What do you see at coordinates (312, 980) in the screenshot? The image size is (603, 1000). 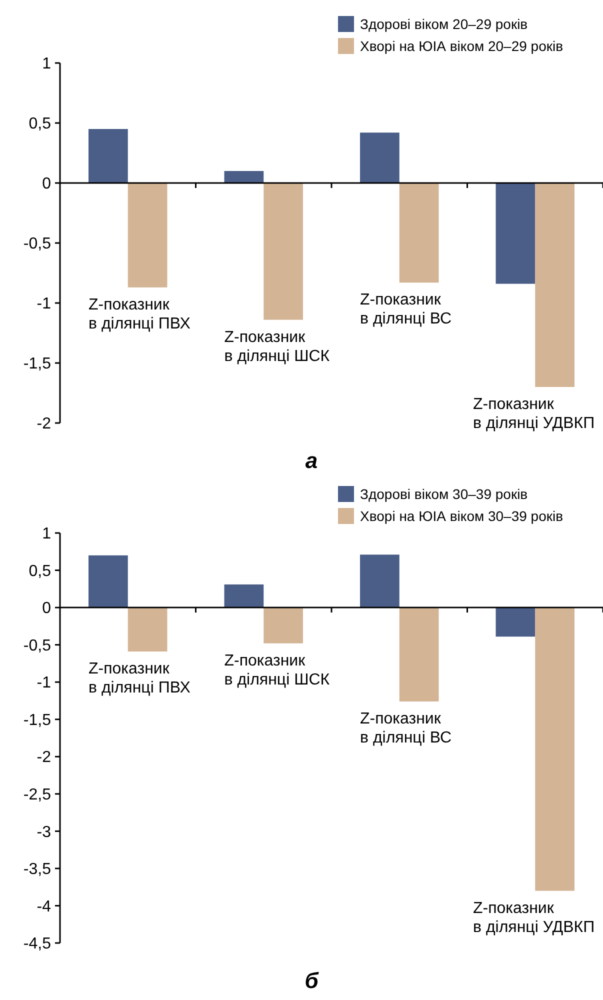 I see `text: б` at bounding box center [312, 980].